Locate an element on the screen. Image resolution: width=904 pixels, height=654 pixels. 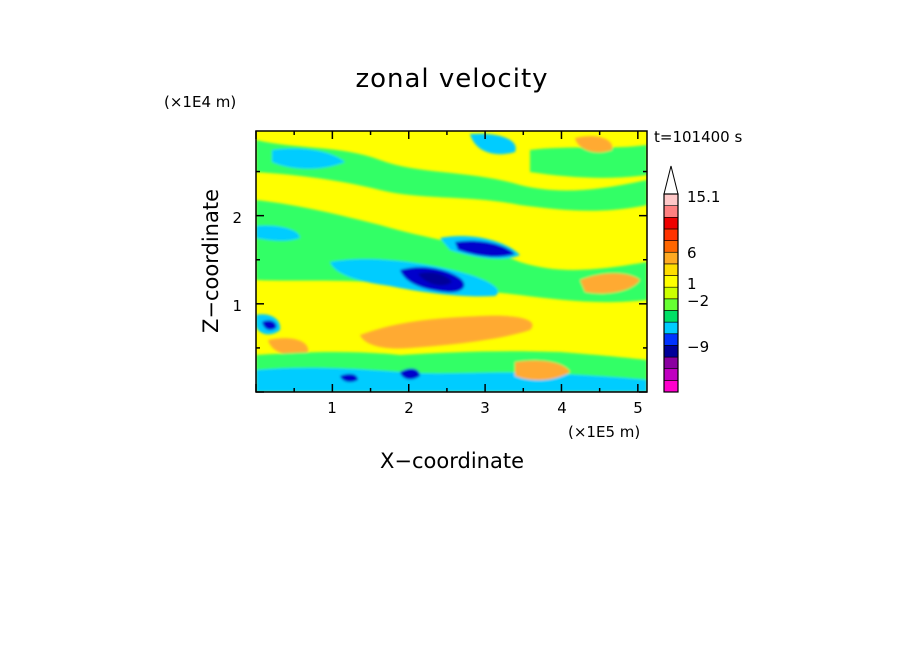
y-tick-label: 1 is located at coordinates (237, 306).